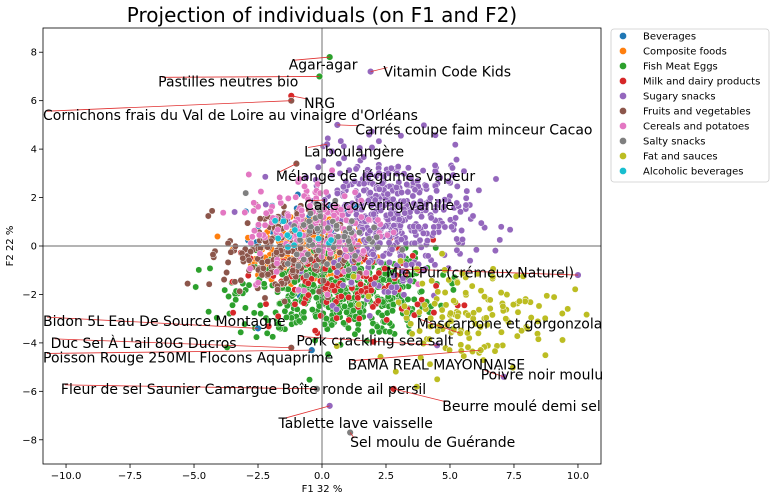 Image resolution: width=772 pixels, height=501 pixels. Describe the element at coordinates (432, 443) in the screenshot. I see `annotation-label: Sel moulu de Guérande` at that location.